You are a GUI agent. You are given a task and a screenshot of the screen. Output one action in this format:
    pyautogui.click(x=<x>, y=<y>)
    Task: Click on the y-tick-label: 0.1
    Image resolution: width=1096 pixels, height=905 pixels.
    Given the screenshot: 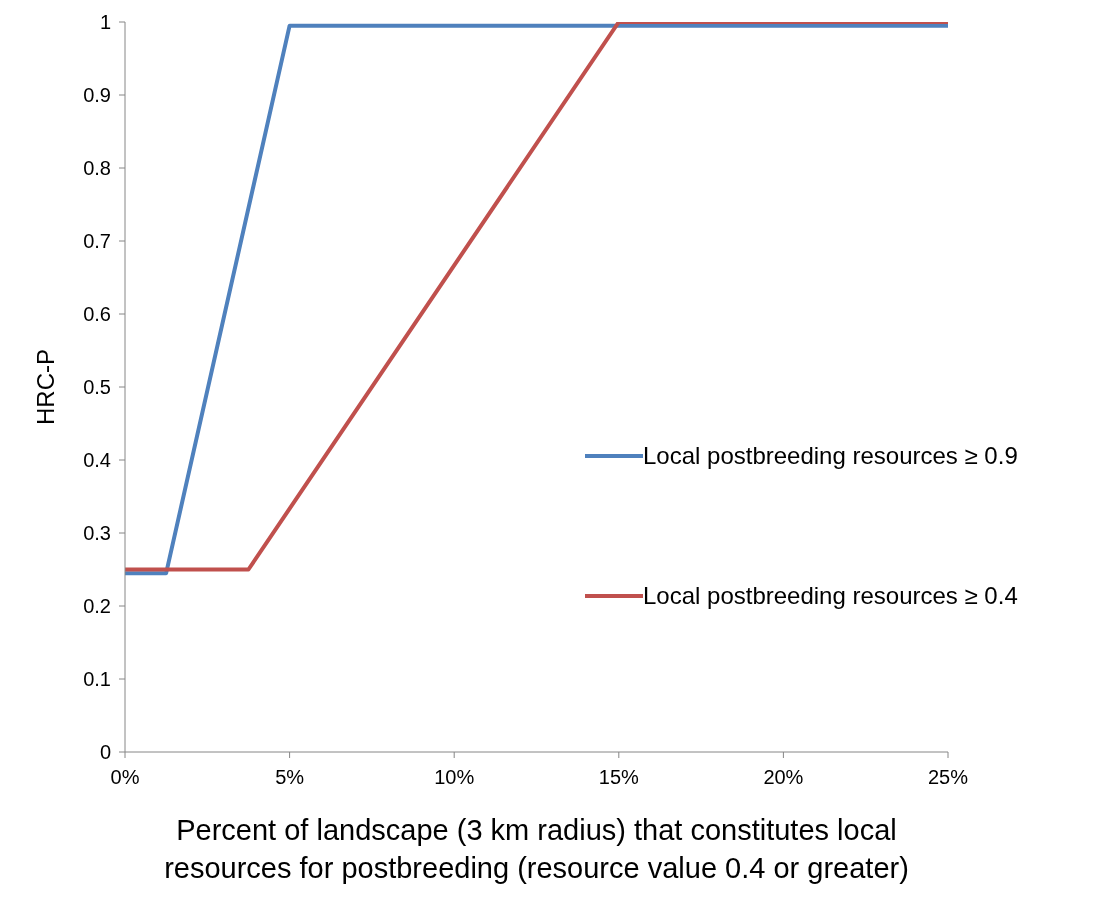 What is the action you would take?
    pyautogui.click(x=97, y=679)
    